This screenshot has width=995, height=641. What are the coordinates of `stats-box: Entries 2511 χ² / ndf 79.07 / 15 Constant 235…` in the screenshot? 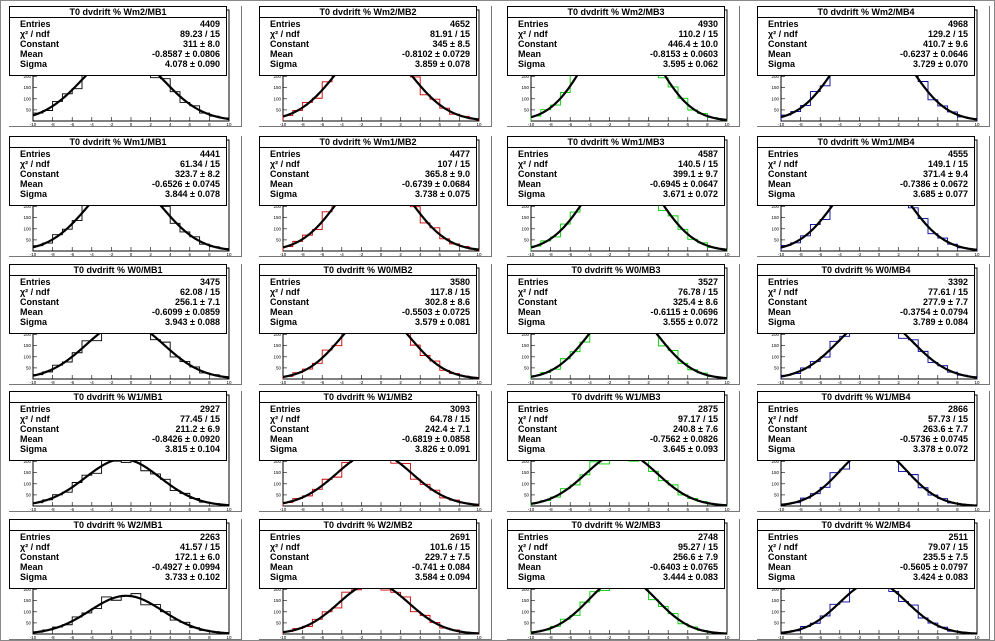 It's located at (866, 560).